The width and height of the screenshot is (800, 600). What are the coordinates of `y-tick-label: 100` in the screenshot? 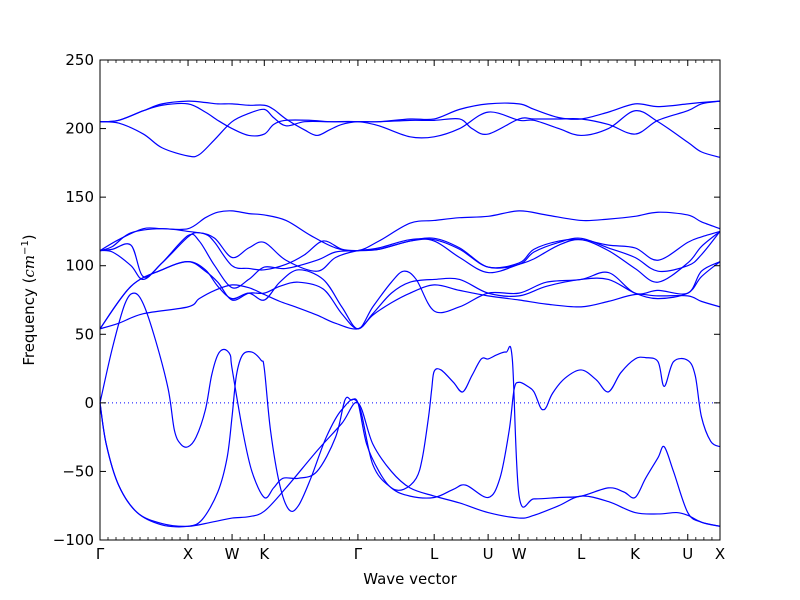 It's located at (79, 266).